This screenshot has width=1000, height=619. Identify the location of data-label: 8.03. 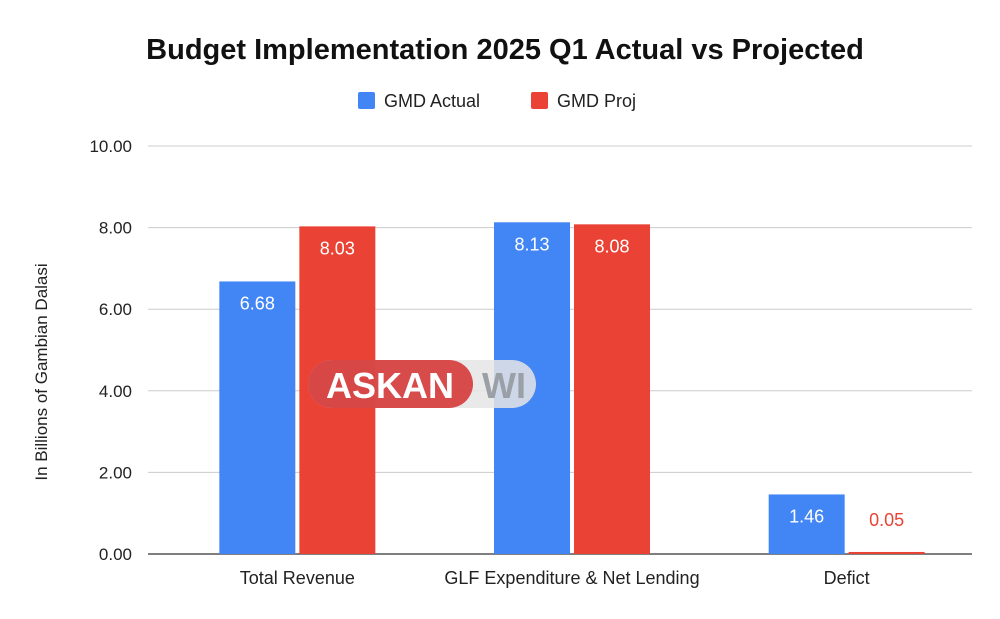
(337, 248).